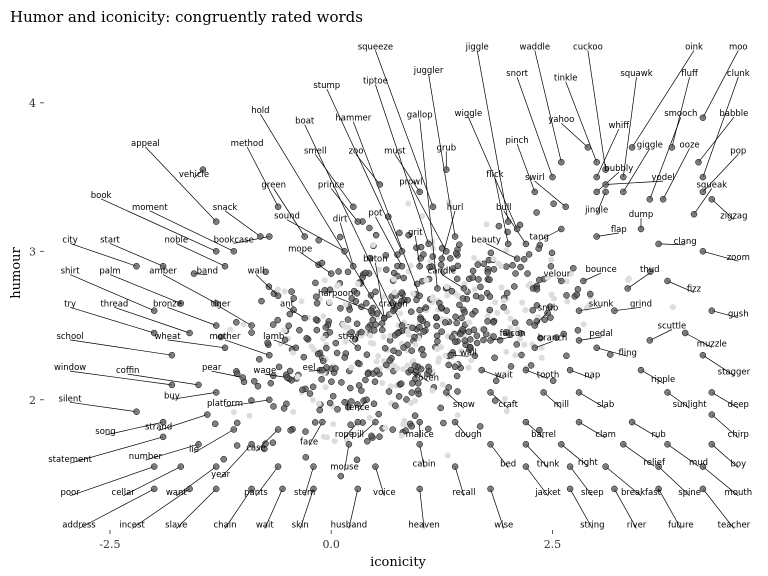 This screenshot has width=768, height=576. What do you see at coordinates (739, 493) in the screenshot?
I see `word-label: mouth` at bounding box center [739, 493].